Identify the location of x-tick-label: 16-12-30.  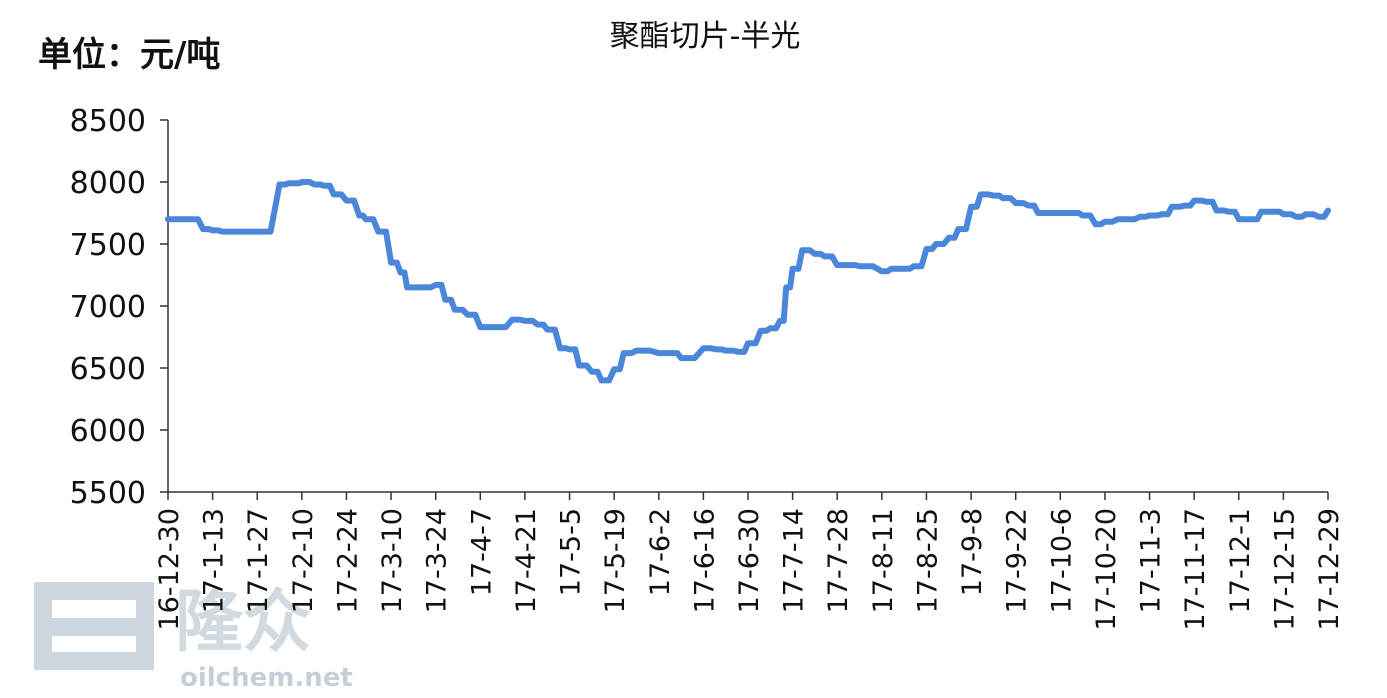
(169, 569).